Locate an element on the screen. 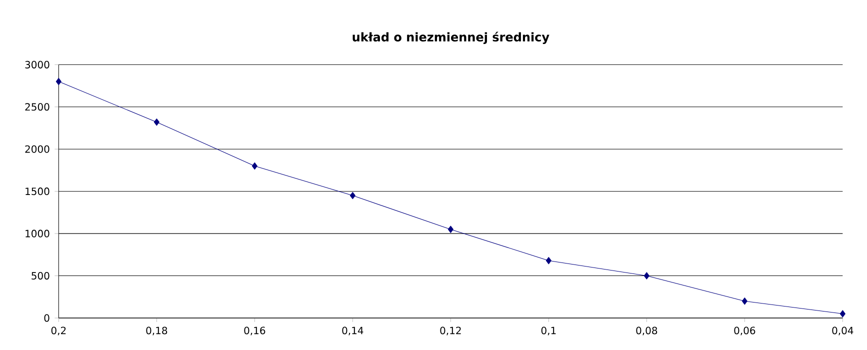  y-tick-label: 0 is located at coordinates (47, 318).